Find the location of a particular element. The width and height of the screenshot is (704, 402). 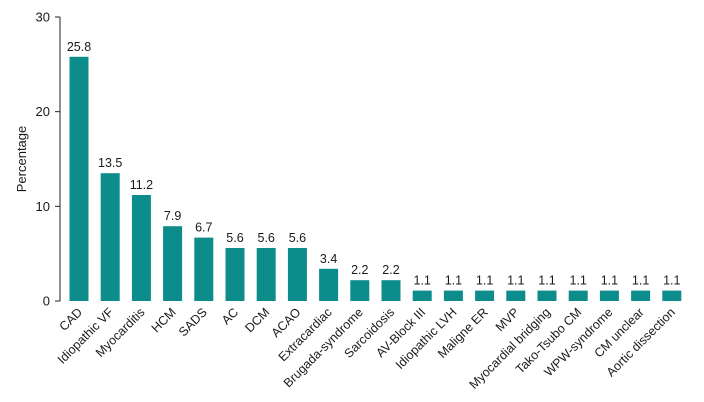

y-tick-label: 20 is located at coordinates (43, 111).